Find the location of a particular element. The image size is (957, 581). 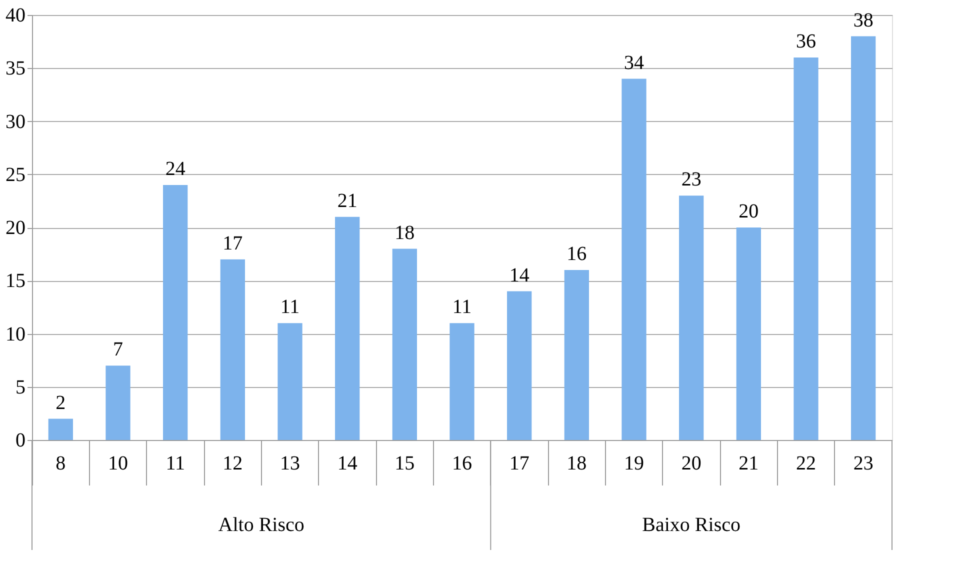

x-tick-label: 21 is located at coordinates (748, 463).